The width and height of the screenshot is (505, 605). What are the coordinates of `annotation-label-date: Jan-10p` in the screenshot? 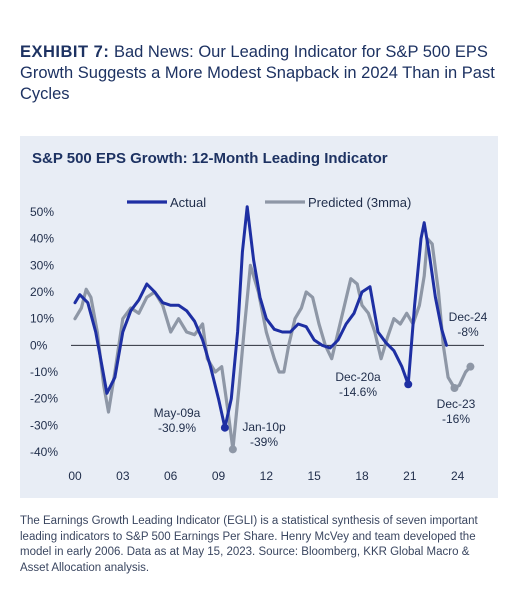 It's located at (264, 427).